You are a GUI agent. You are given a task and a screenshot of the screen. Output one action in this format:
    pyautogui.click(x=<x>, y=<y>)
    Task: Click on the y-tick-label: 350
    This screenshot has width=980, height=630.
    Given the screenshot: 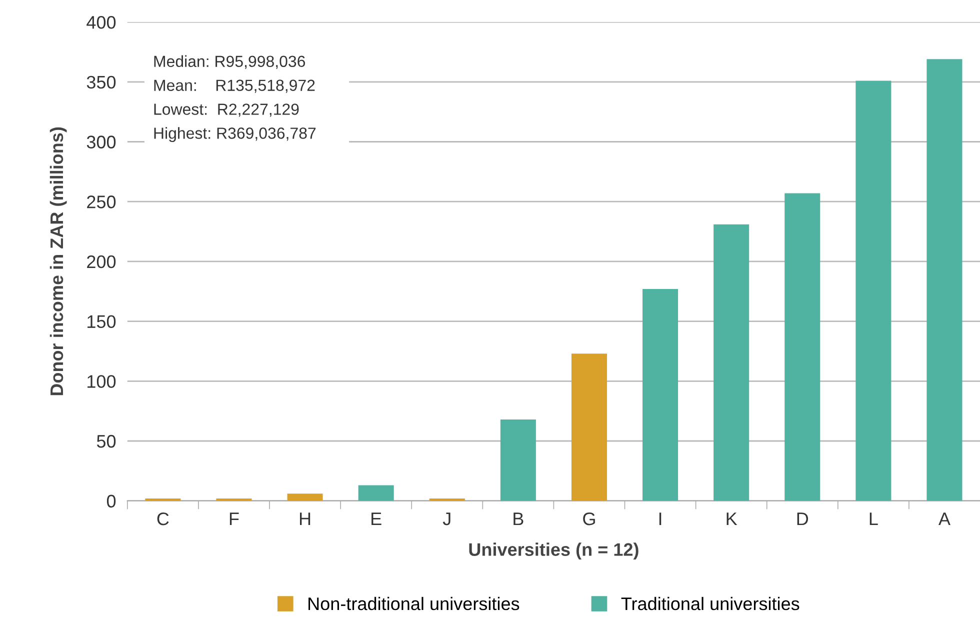 What is the action you would take?
    pyautogui.click(x=101, y=82)
    